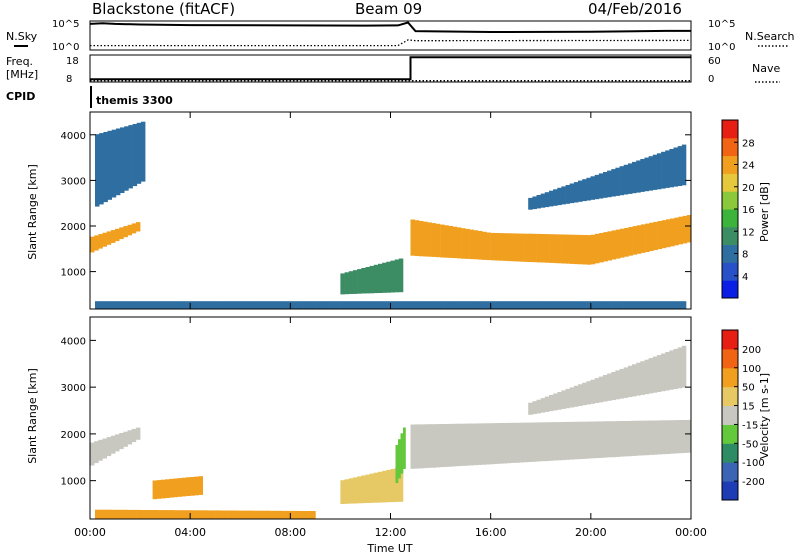 Image resolution: width=800 pixels, height=554 pixels. Describe the element at coordinates (748, 232) in the screenshot. I see `colorbar-tick-label: 12` at that location.